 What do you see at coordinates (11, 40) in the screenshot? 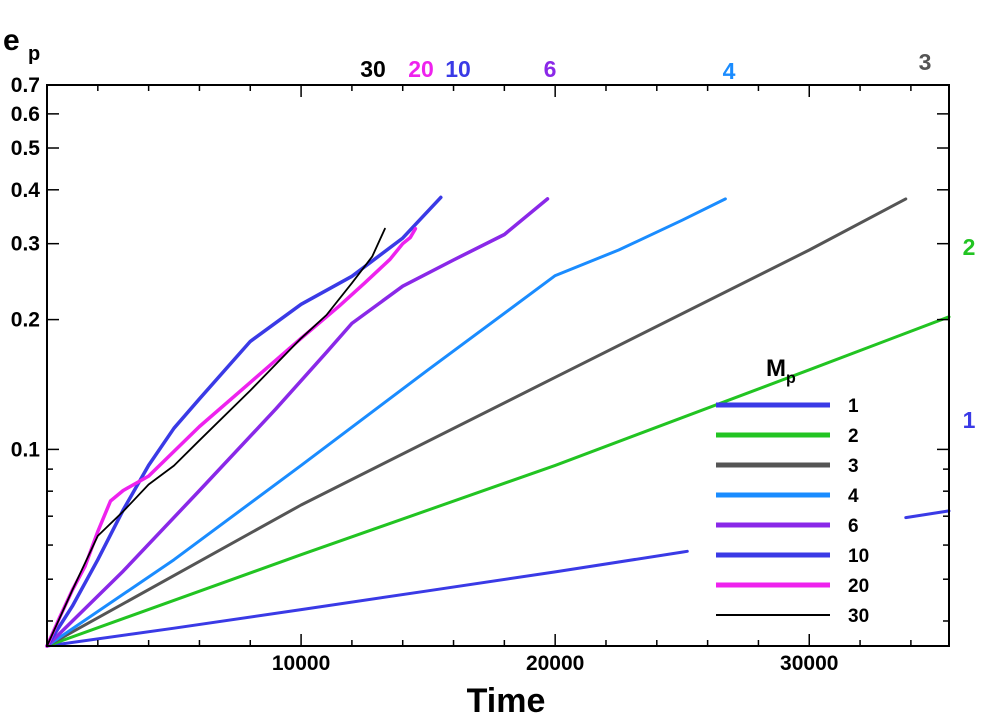
I see `y-axis-title-main: e` at bounding box center [11, 40].